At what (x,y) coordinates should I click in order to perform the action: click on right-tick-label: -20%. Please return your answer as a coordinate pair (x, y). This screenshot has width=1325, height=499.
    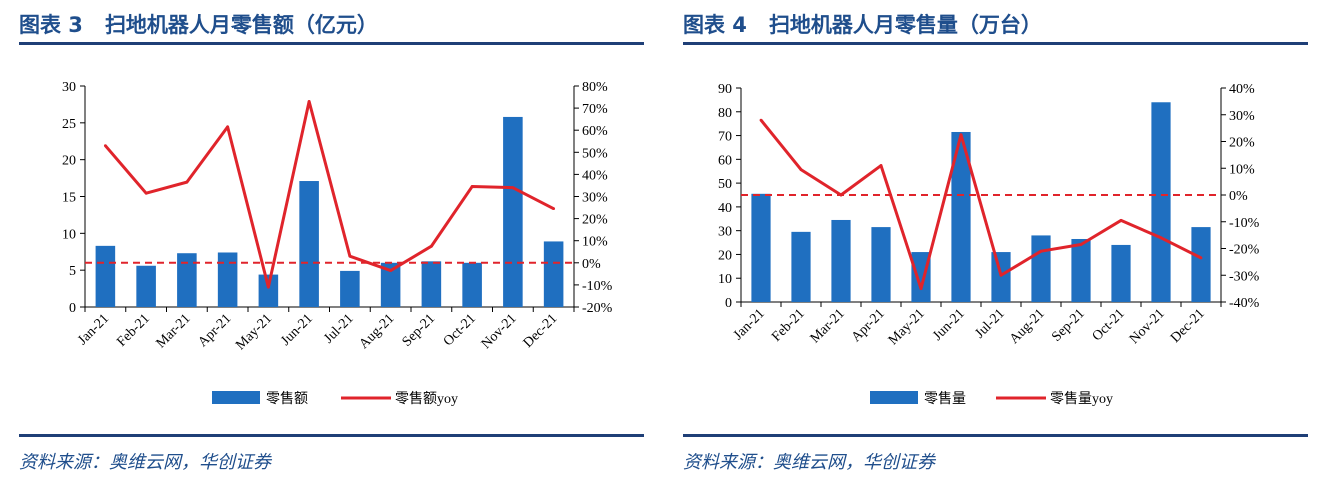
    Looking at the image, I should click on (1244, 250).